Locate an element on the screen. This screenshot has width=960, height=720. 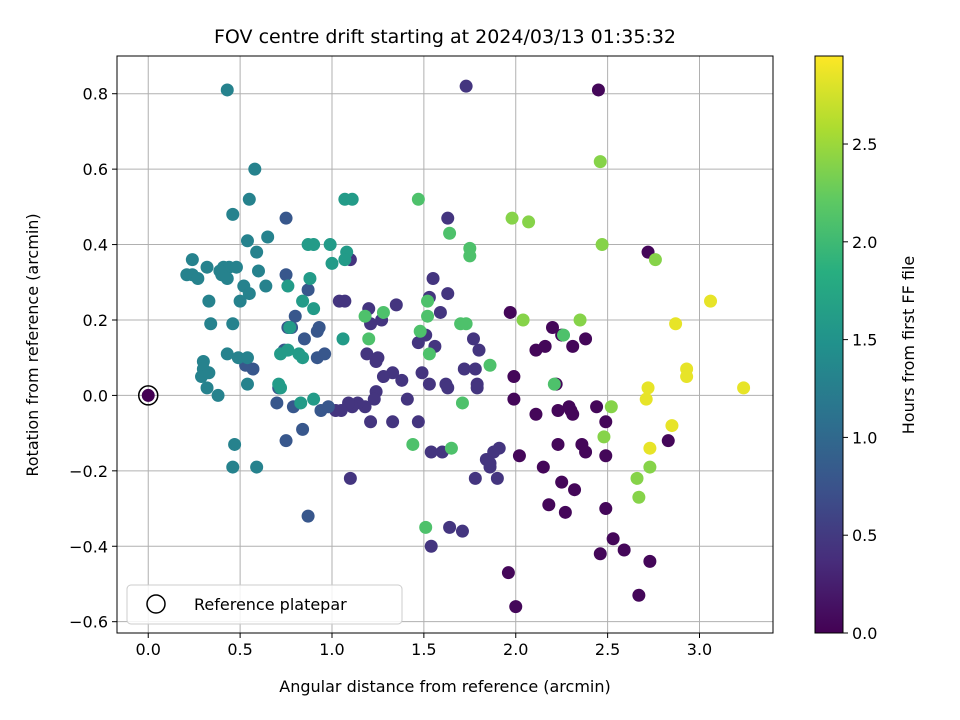
reference-point-marker is located at coordinates (148, 395).